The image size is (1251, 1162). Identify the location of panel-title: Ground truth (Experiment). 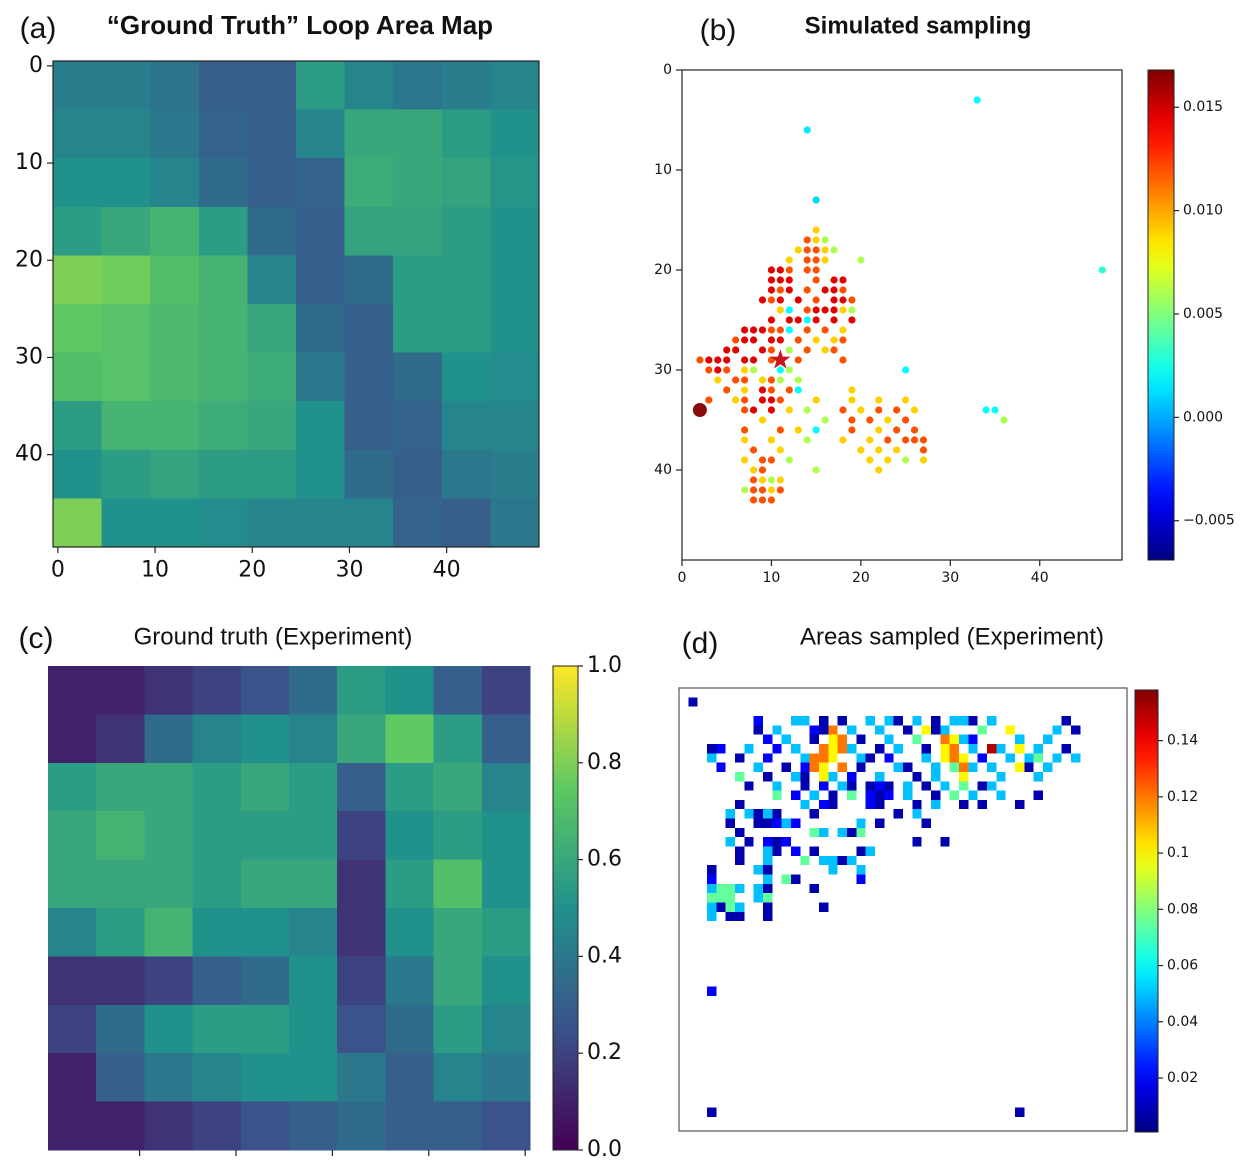
(273, 636).